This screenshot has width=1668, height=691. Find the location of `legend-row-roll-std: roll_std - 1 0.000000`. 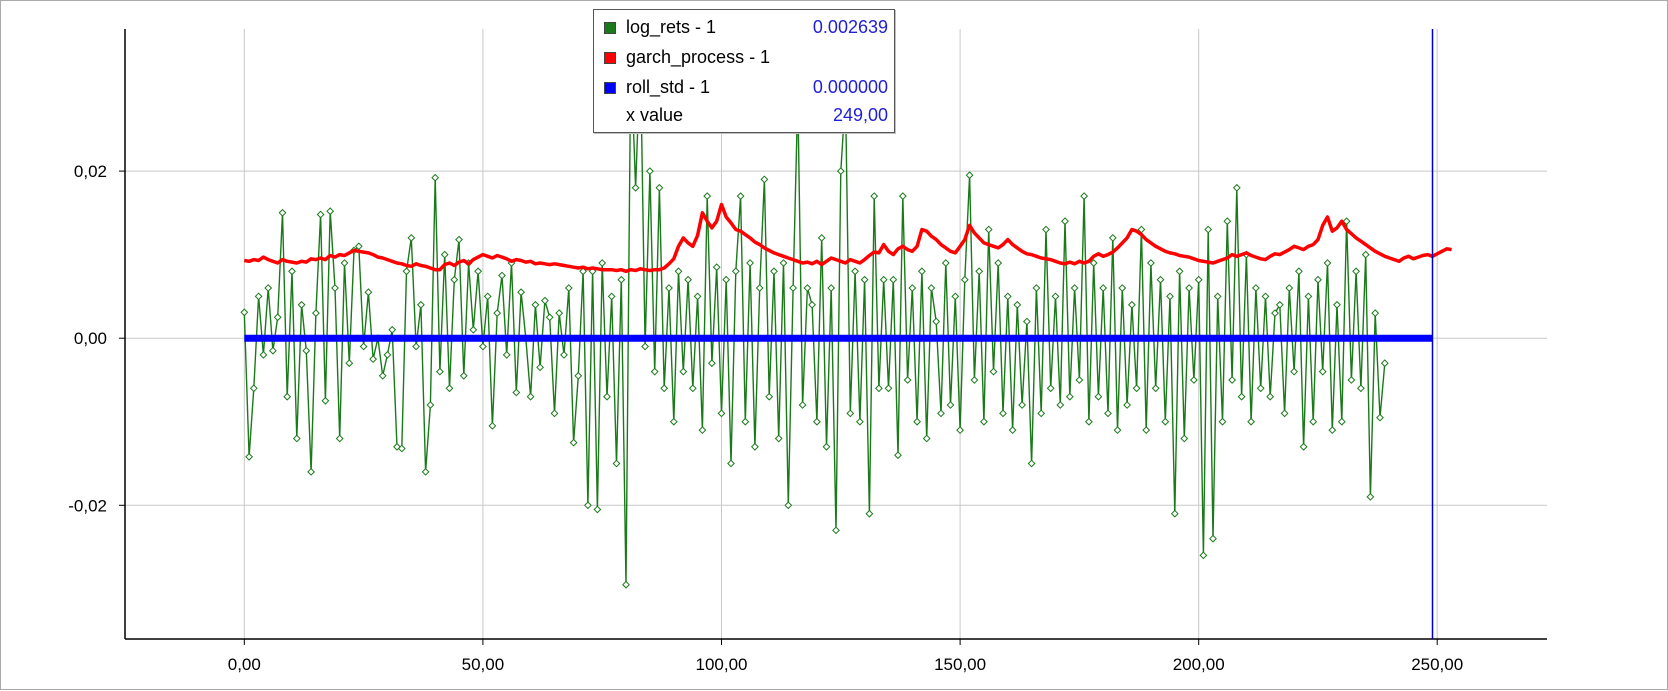

legend-row-roll-std: roll_std - 1 0.000000 is located at coordinates (746, 90).